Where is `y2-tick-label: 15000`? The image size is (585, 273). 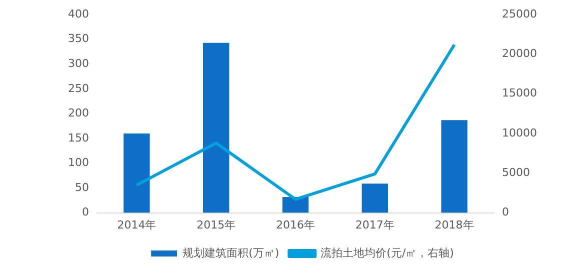
y2-tick-label: 15000 is located at coordinates (520, 93).